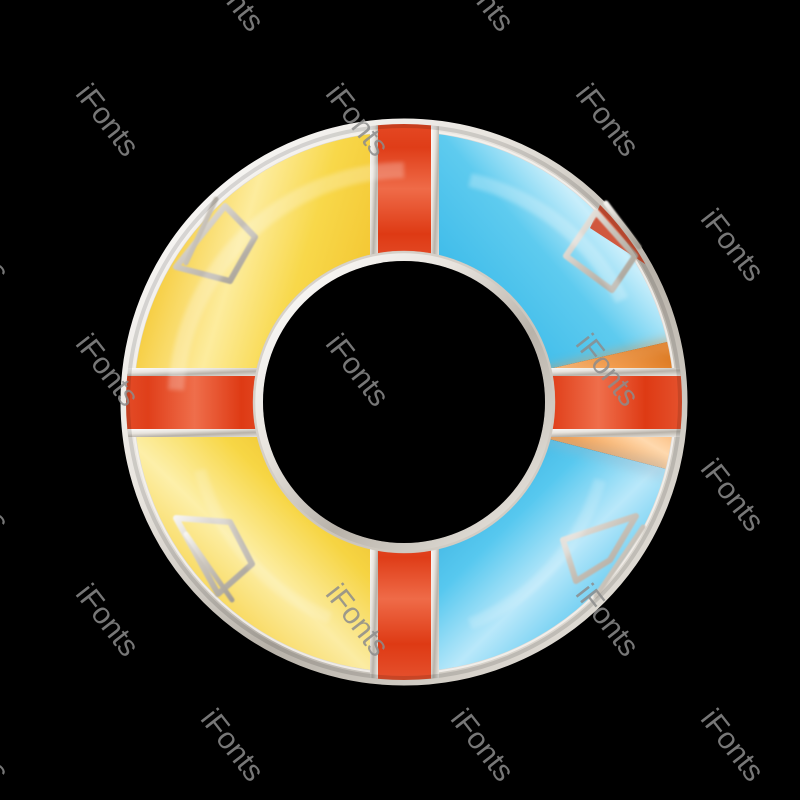 This screenshot has width=800, height=800. I want to click on ring-inner-rim, so click(404, 402).